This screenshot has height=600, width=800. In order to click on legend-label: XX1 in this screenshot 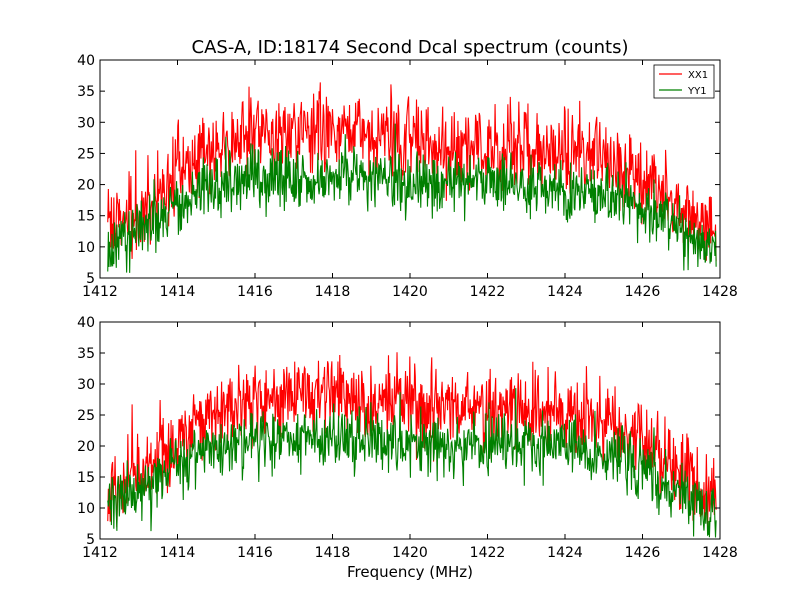, I will do `click(698, 75)`.